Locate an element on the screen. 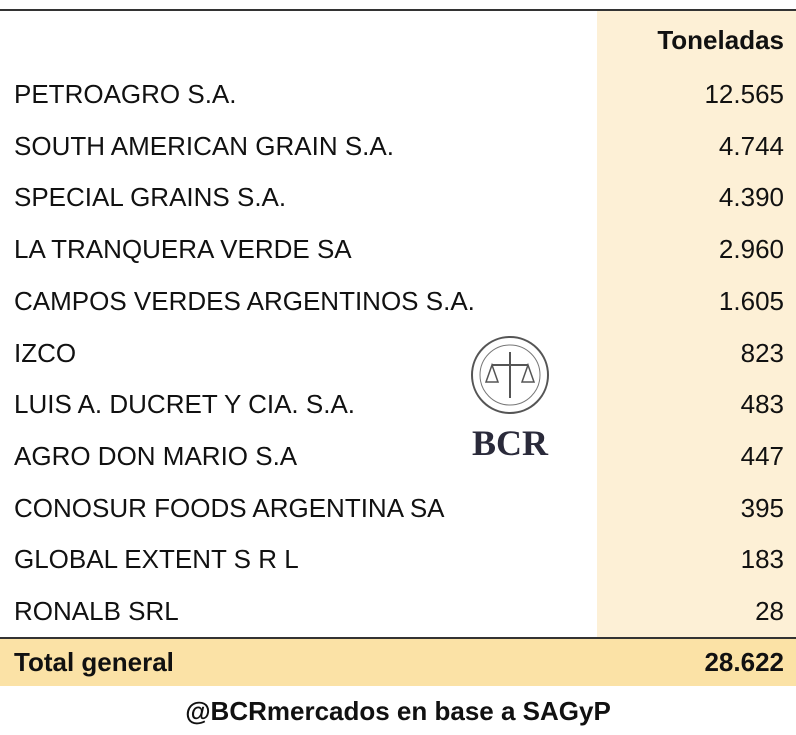 The width and height of the screenshot is (796, 735). header-cell: Toneladas is located at coordinates (720, 40).